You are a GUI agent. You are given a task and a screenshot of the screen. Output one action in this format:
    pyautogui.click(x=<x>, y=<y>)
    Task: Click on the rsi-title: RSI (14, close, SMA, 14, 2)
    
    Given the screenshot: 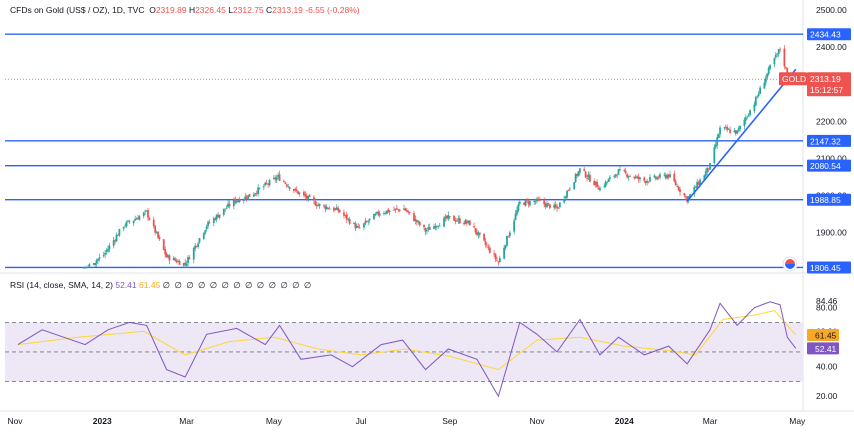 What is the action you would take?
    pyautogui.click(x=61, y=285)
    